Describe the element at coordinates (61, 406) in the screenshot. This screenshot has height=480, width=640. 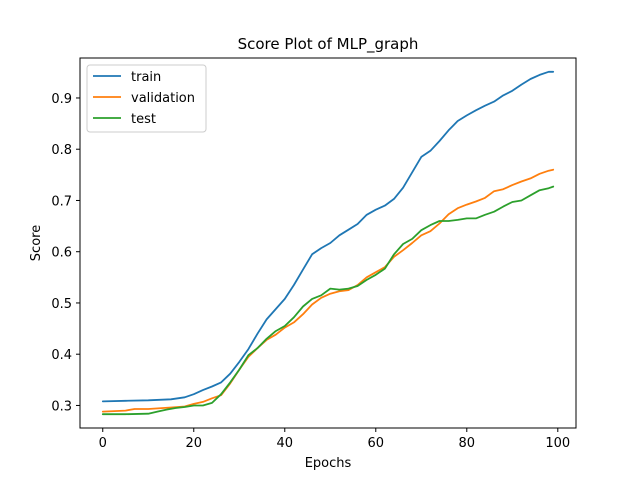
I see `y-tick-label: 0.3` at that location.